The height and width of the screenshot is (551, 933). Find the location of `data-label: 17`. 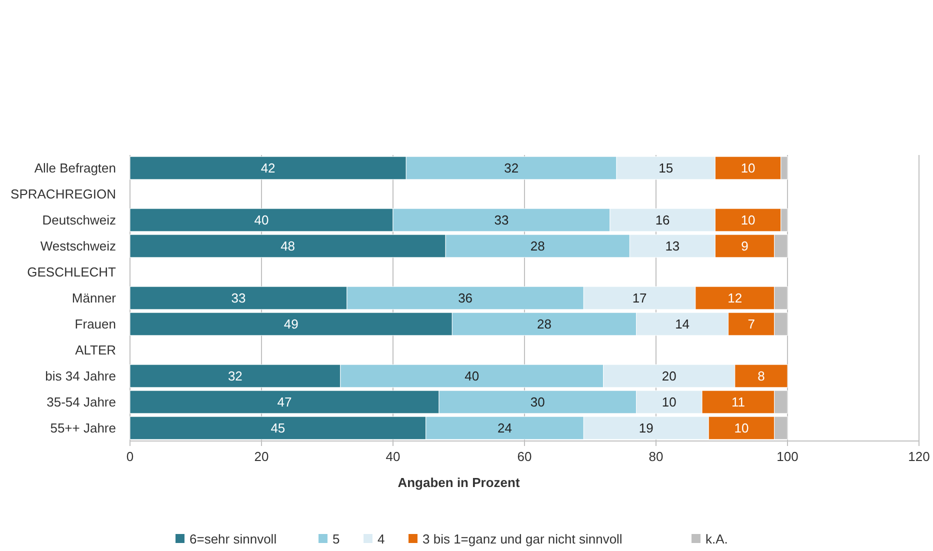

data-label: 17 is located at coordinates (639, 298).